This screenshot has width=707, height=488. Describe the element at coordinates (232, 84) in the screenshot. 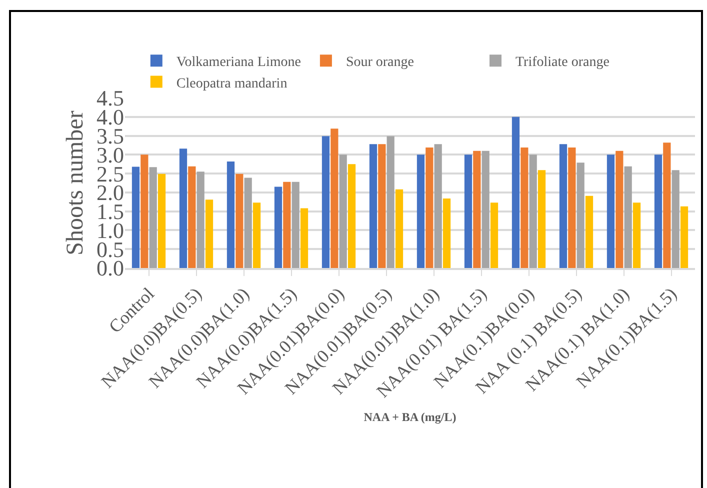

I see `legend-label: Cleopatra mandarin` at that location.